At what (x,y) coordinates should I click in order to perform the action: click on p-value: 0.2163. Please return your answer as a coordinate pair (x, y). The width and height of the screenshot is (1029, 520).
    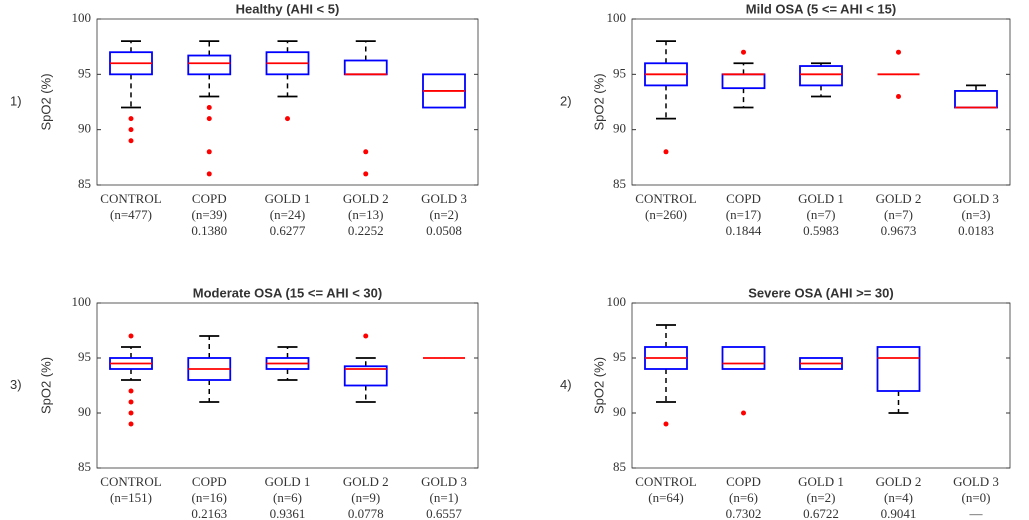
    Looking at the image, I should click on (209, 513).